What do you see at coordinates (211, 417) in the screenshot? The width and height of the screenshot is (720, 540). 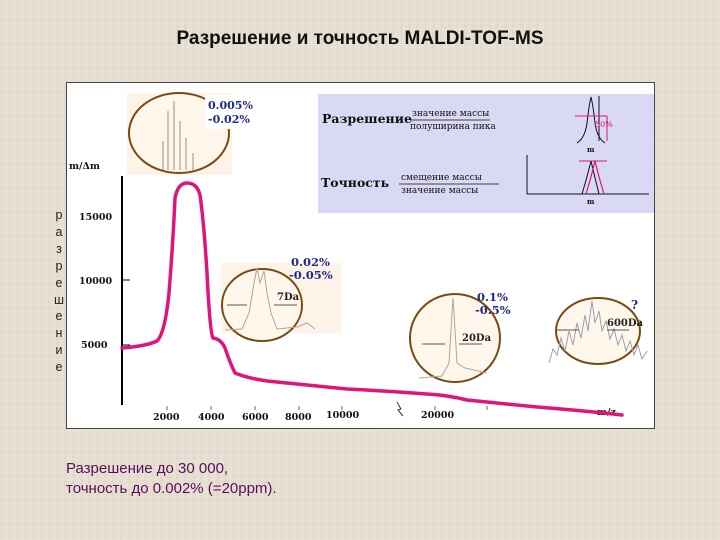 I see `x-tick-4000: 4000` at bounding box center [211, 417].